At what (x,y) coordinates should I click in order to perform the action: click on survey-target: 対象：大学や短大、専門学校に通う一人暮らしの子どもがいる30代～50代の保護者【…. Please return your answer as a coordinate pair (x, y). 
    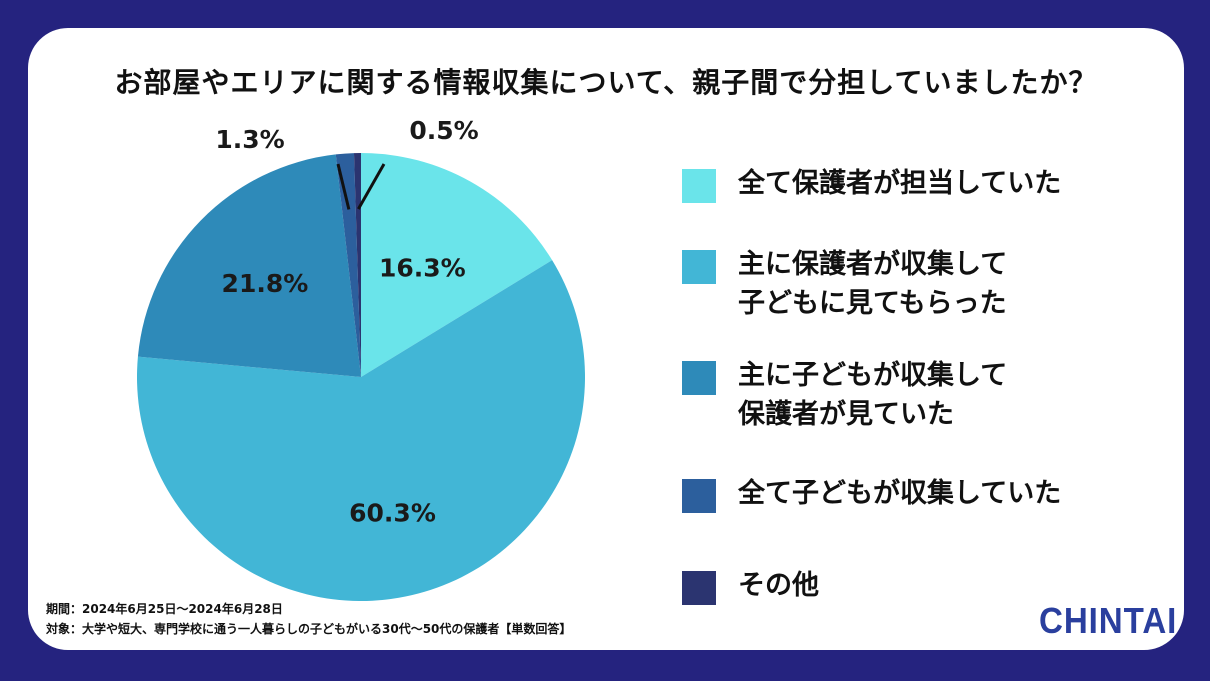
    Looking at the image, I should click on (309, 629).